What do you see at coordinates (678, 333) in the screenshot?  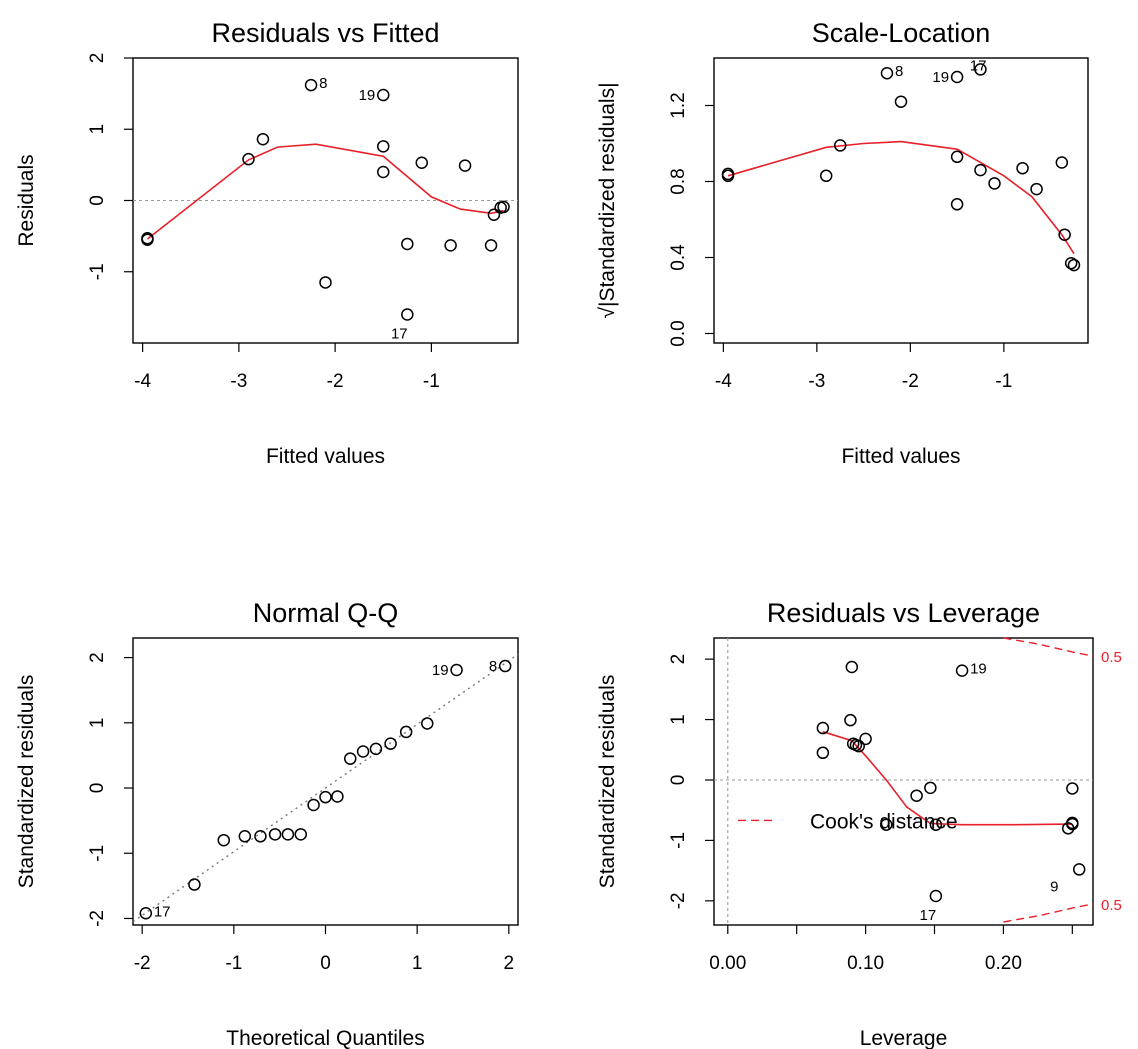 I see `y-tick-label: 0.0` at bounding box center [678, 333].